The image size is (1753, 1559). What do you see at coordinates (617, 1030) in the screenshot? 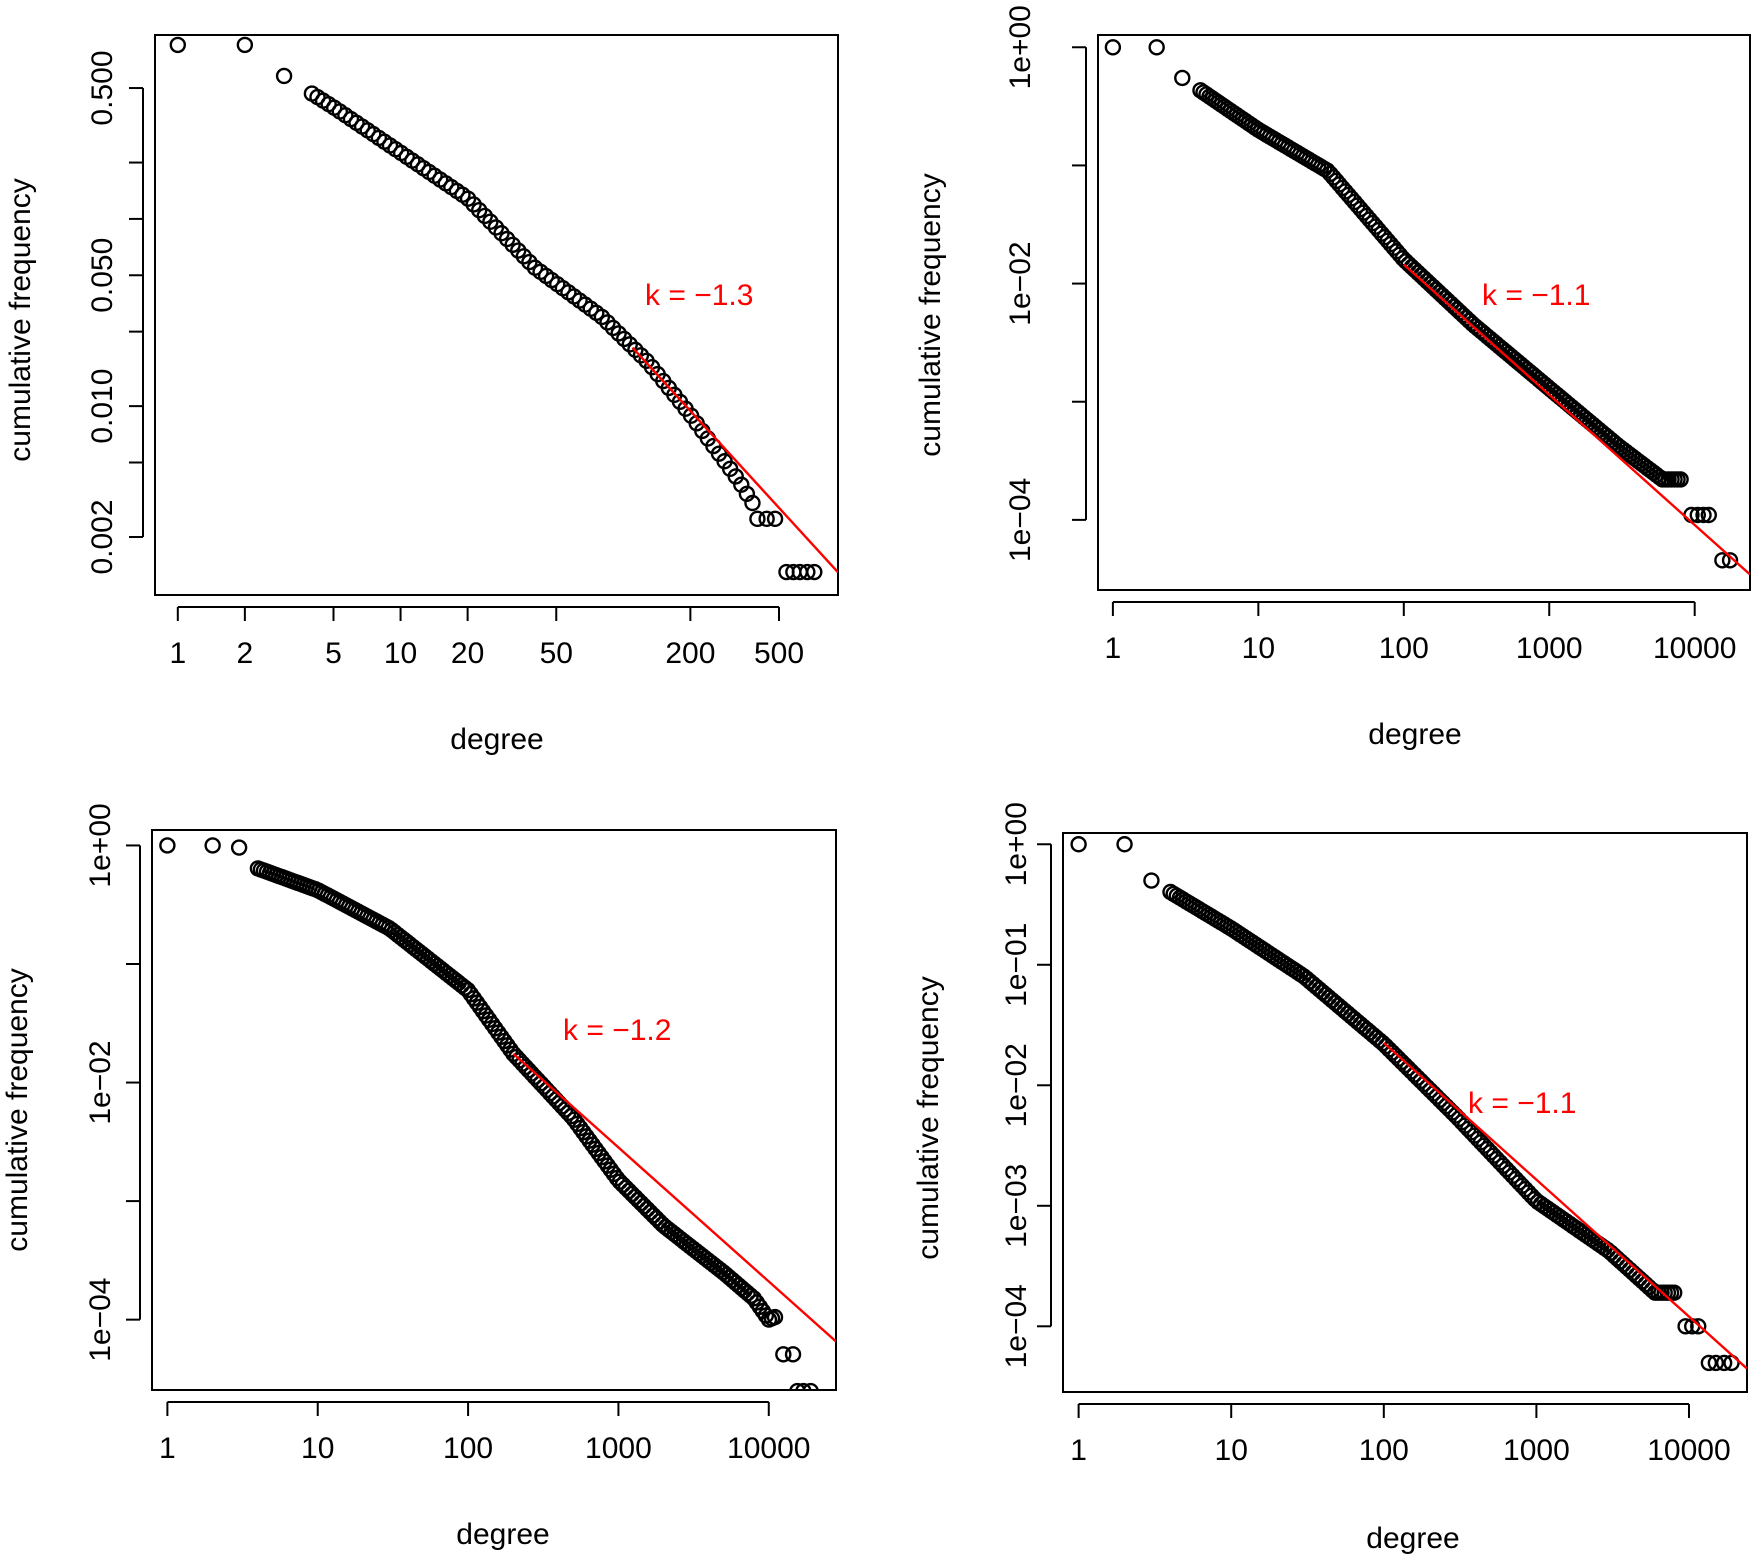
I see `fit-label: k = −1.2` at bounding box center [617, 1030].